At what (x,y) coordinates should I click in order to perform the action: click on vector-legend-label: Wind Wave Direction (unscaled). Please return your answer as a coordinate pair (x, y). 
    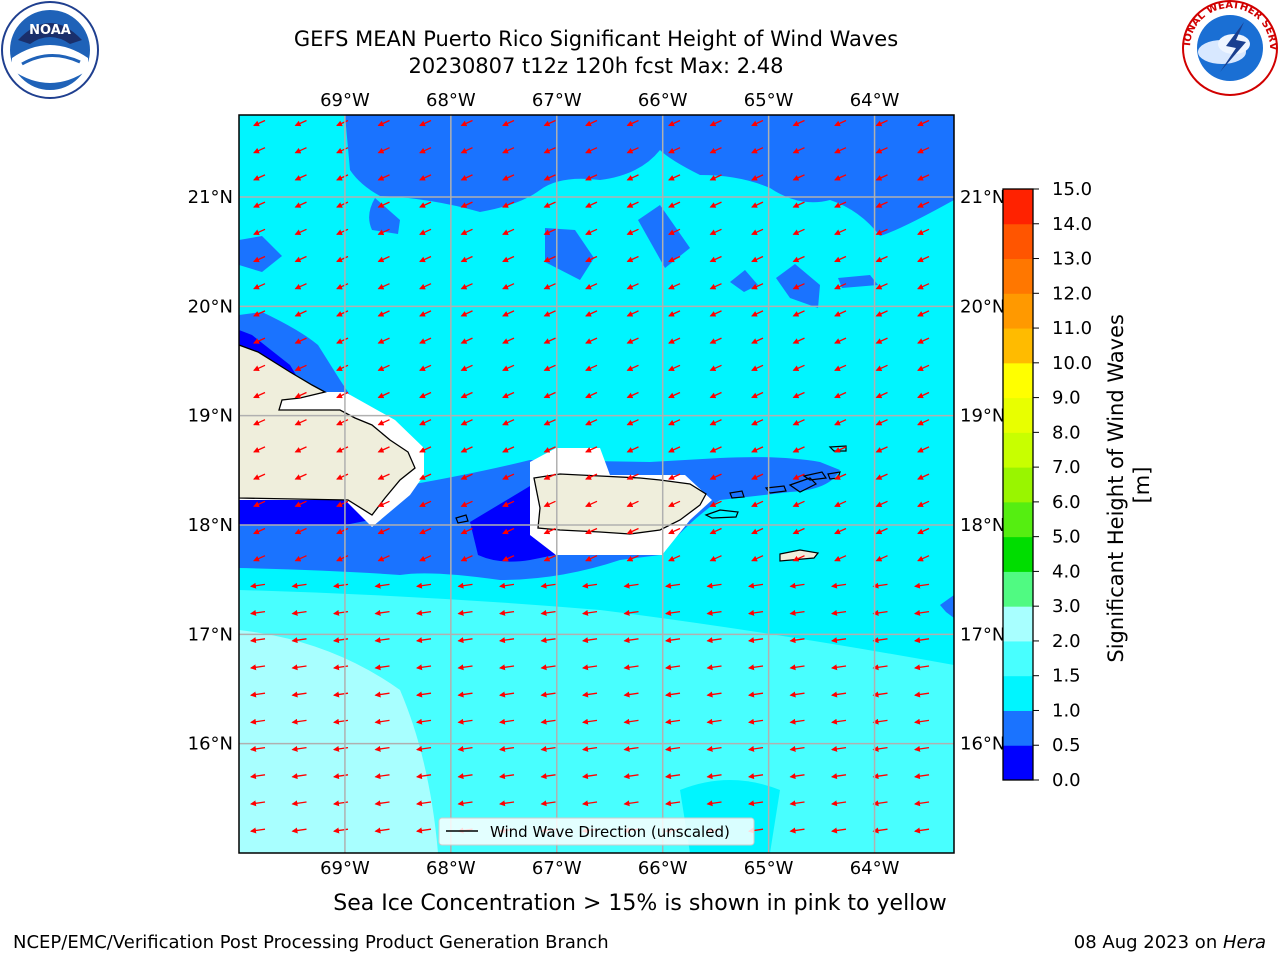
    Looking at the image, I should click on (610, 832).